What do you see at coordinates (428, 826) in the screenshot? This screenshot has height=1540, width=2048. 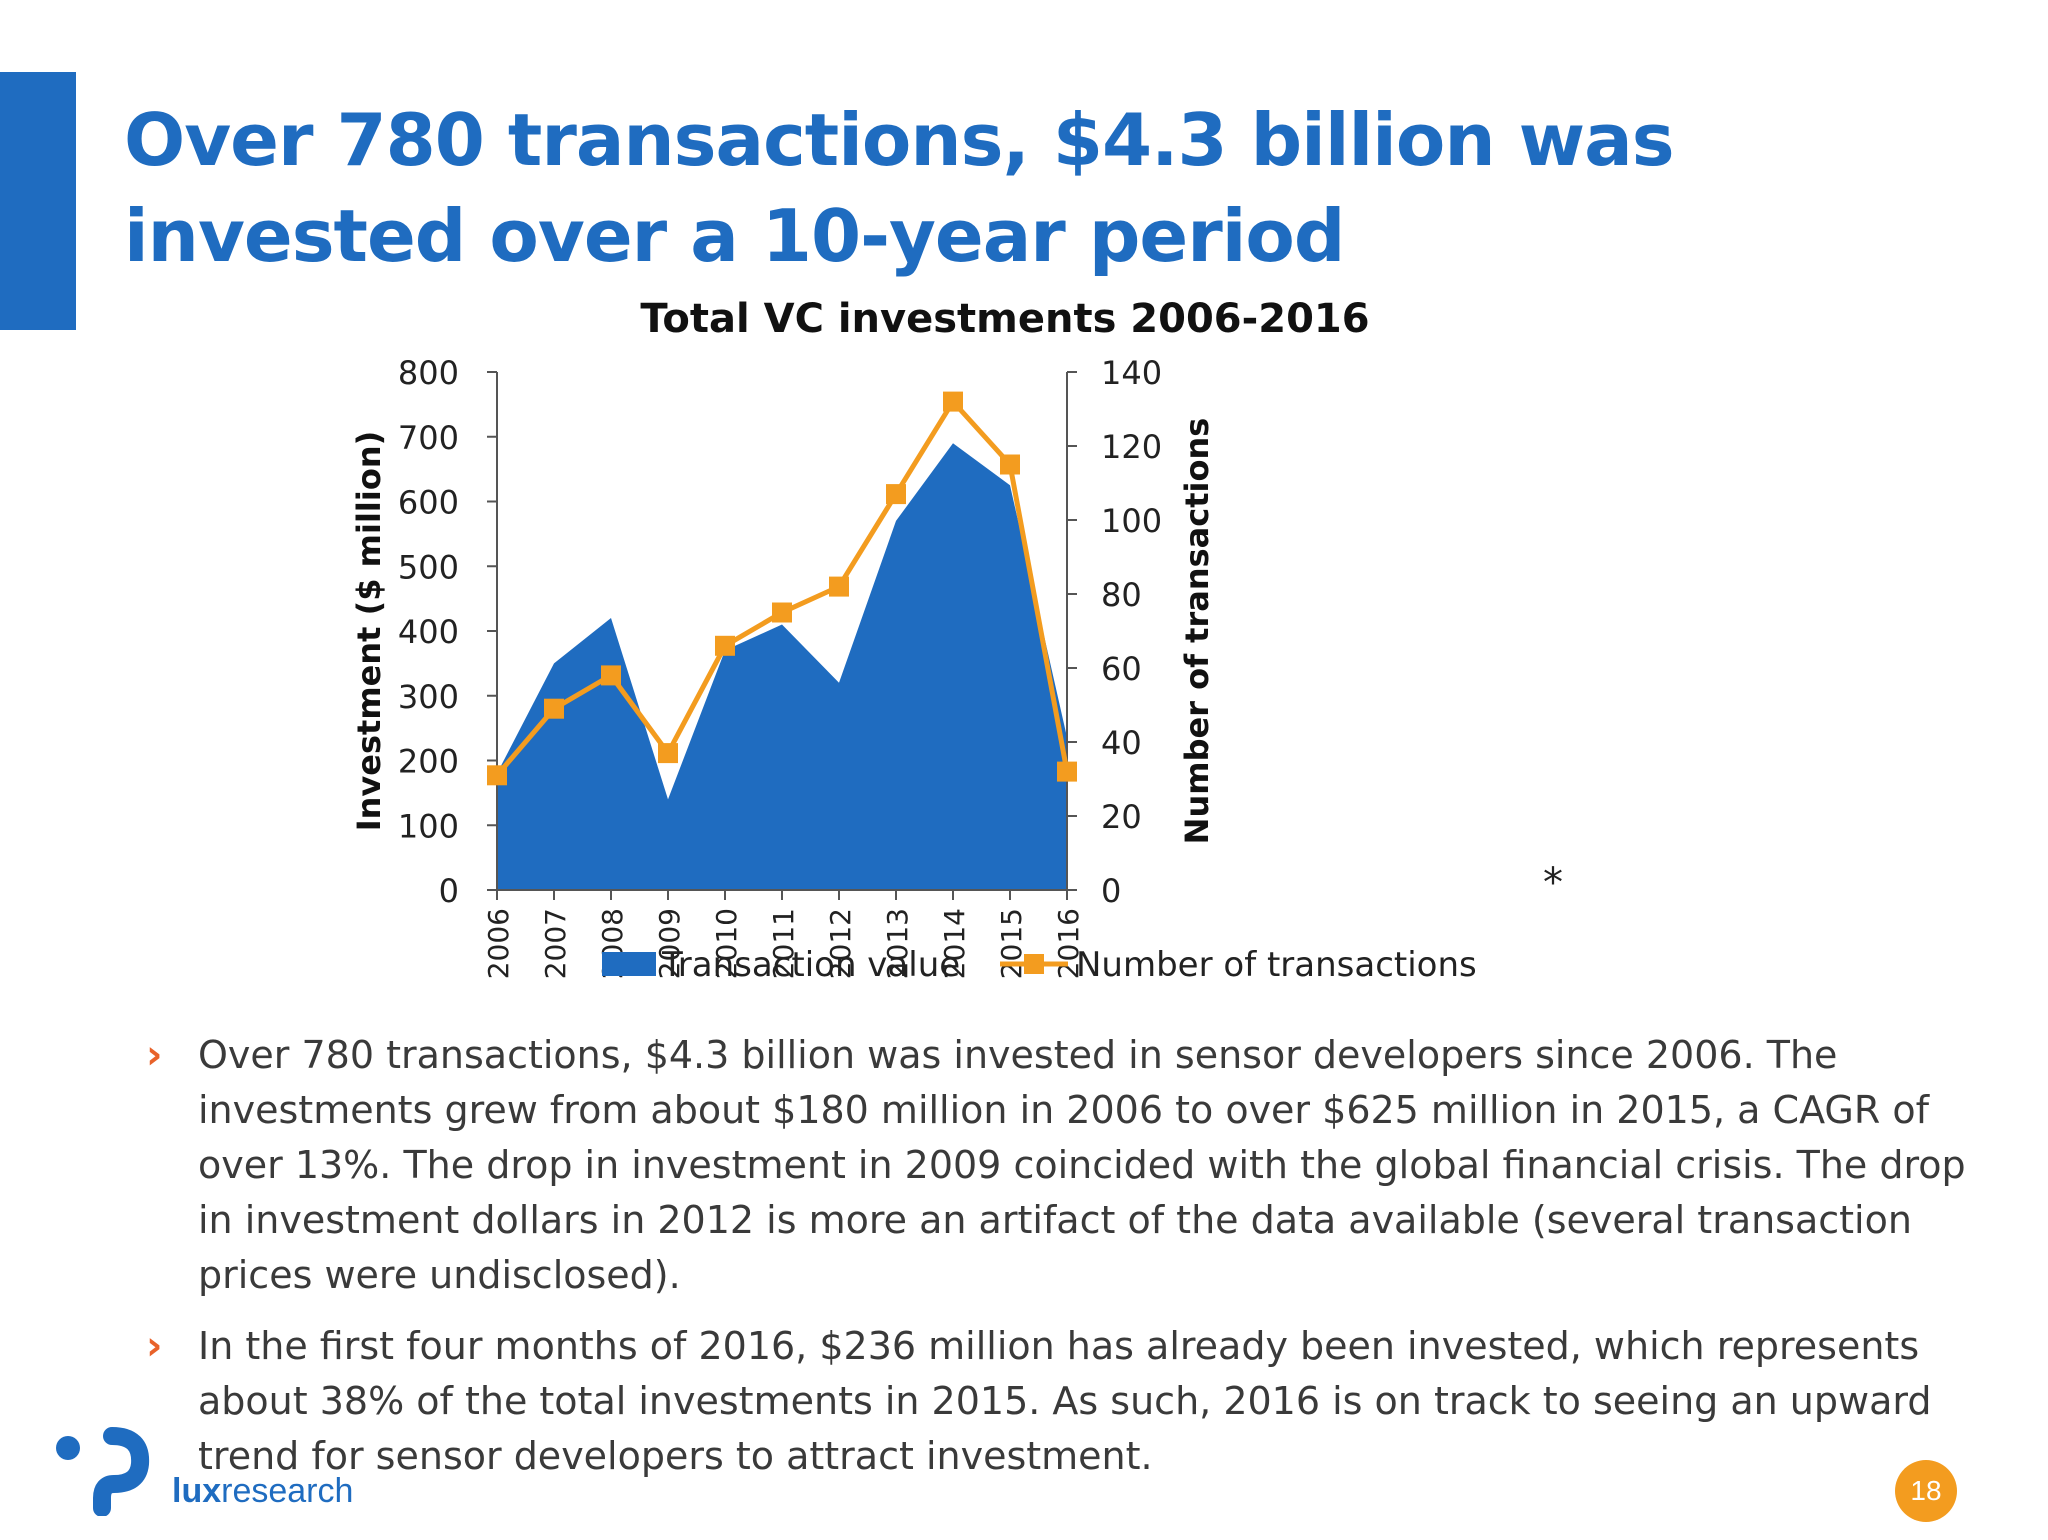 I see `y-tick-label: 100` at bounding box center [428, 826].